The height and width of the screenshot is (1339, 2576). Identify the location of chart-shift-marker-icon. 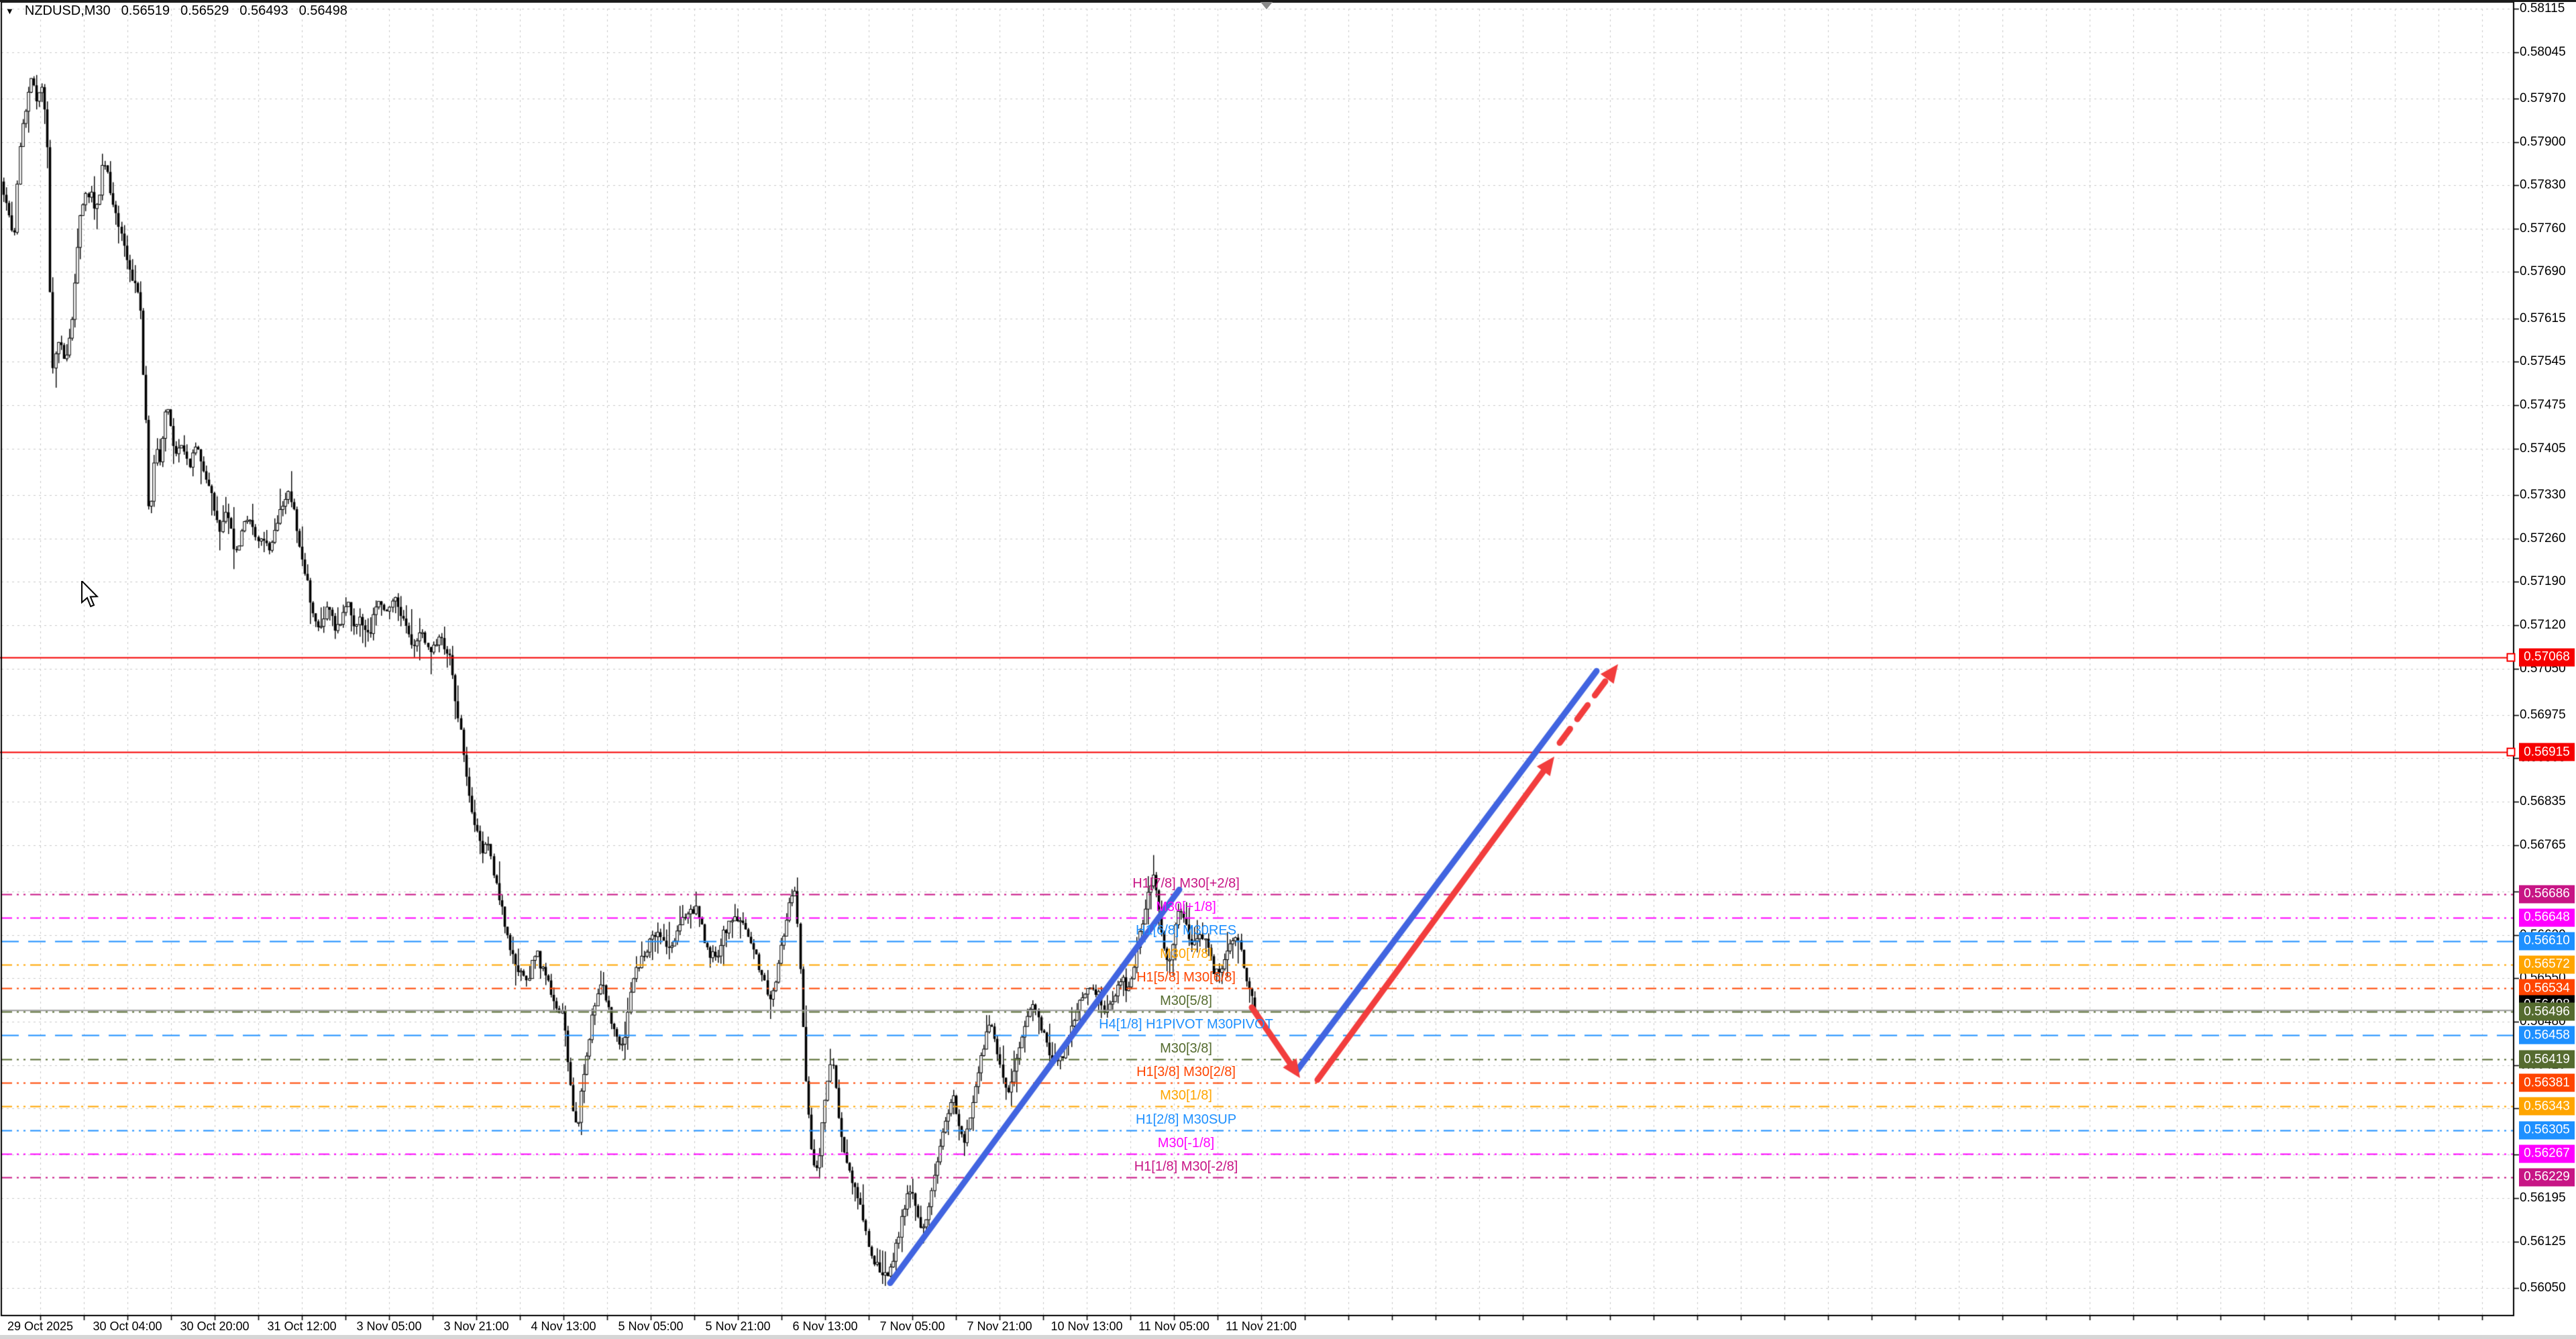
(1266, 5).